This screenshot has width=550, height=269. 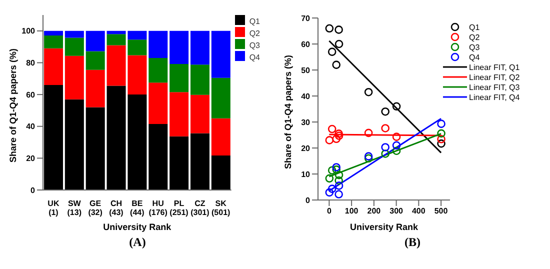 I want to click on x-tick-label: BE (44), so click(x=137, y=208).